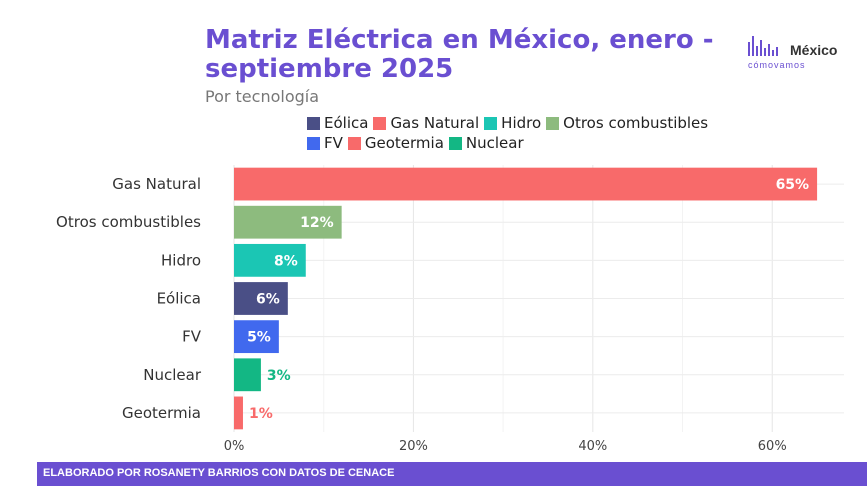 This screenshot has width=867, height=486. What do you see at coordinates (259, 338) in the screenshot?
I see `value-label: 5%` at bounding box center [259, 338].